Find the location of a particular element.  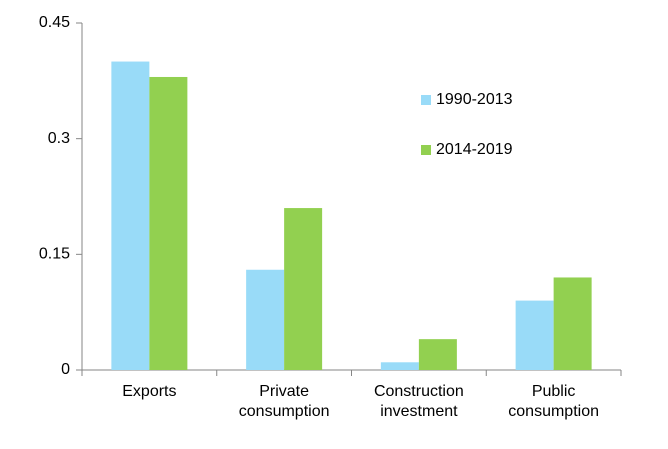

legend-label: 1990-2013 is located at coordinates (474, 99).